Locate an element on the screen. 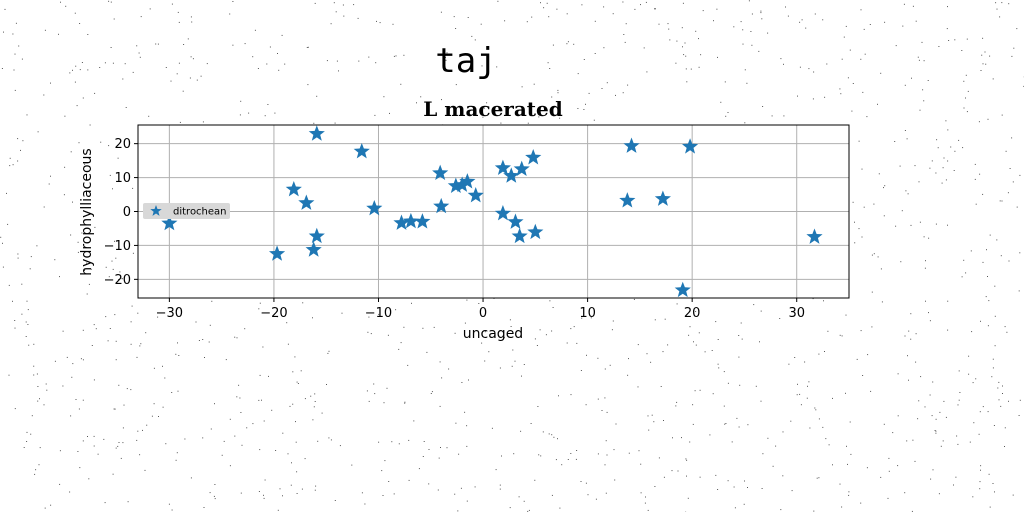  figure-suptitle: taj is located at coordinates (465, 61).